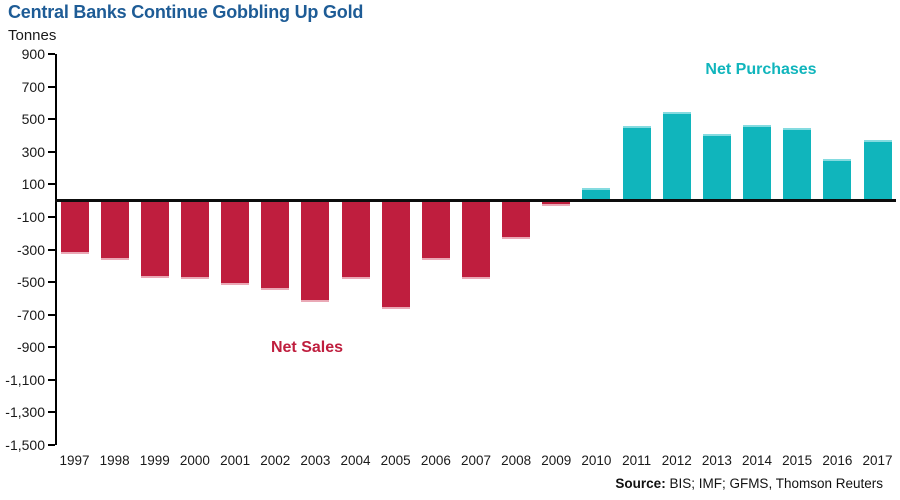  I want to click on y-axis-line, so click(56, 249).